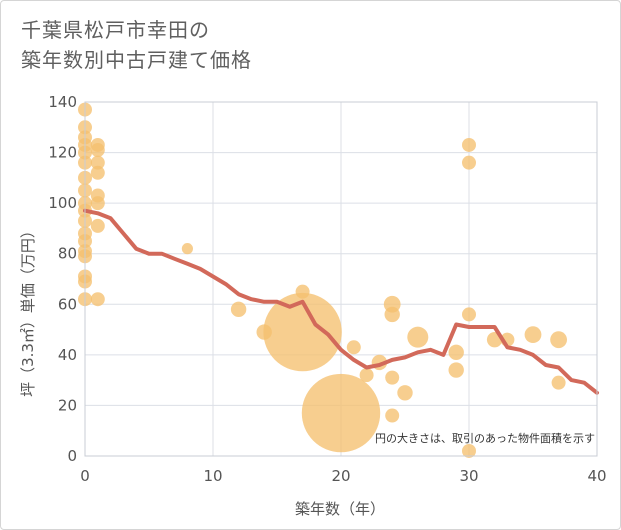 The image size is (621, 530). I want to click on chart-title-line-2: 築年数別中古戸建て価格, so click(136, 60).